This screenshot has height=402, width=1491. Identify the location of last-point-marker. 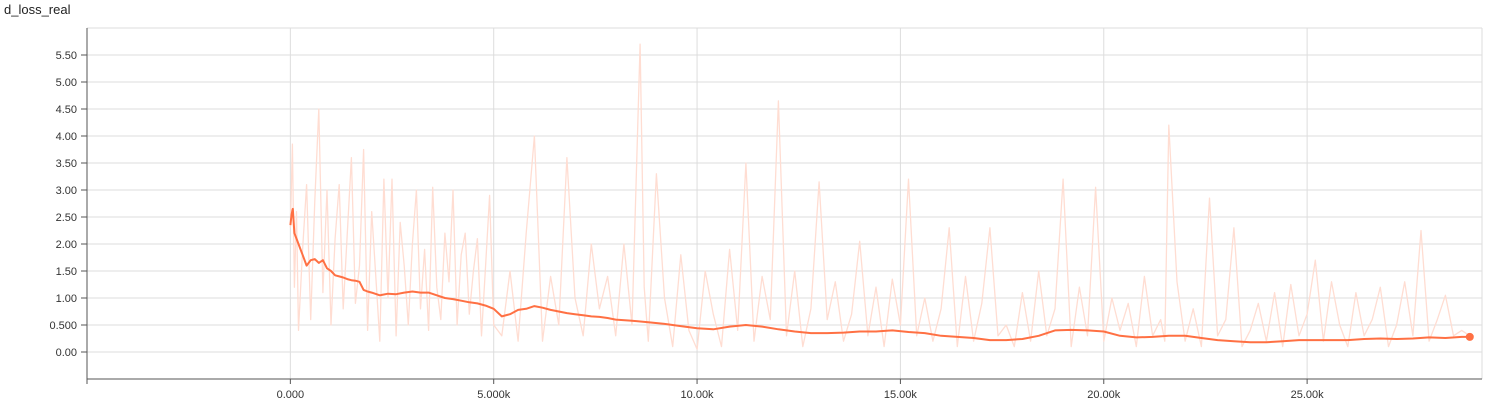
(1469, 336).